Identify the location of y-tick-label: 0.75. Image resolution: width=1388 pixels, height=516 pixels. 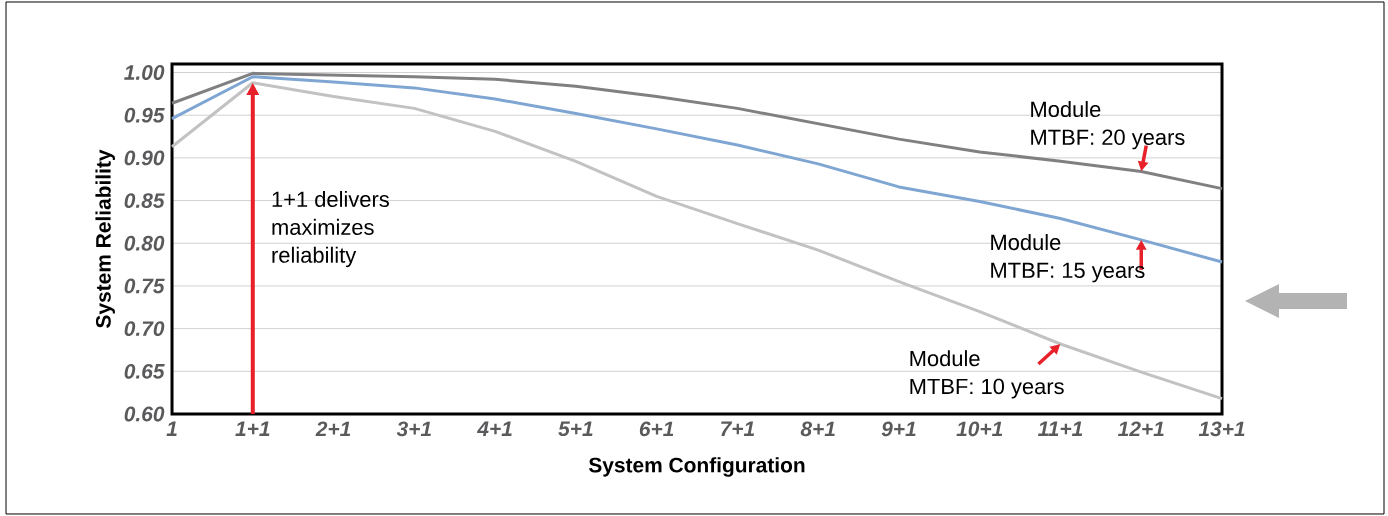
(144, 286).